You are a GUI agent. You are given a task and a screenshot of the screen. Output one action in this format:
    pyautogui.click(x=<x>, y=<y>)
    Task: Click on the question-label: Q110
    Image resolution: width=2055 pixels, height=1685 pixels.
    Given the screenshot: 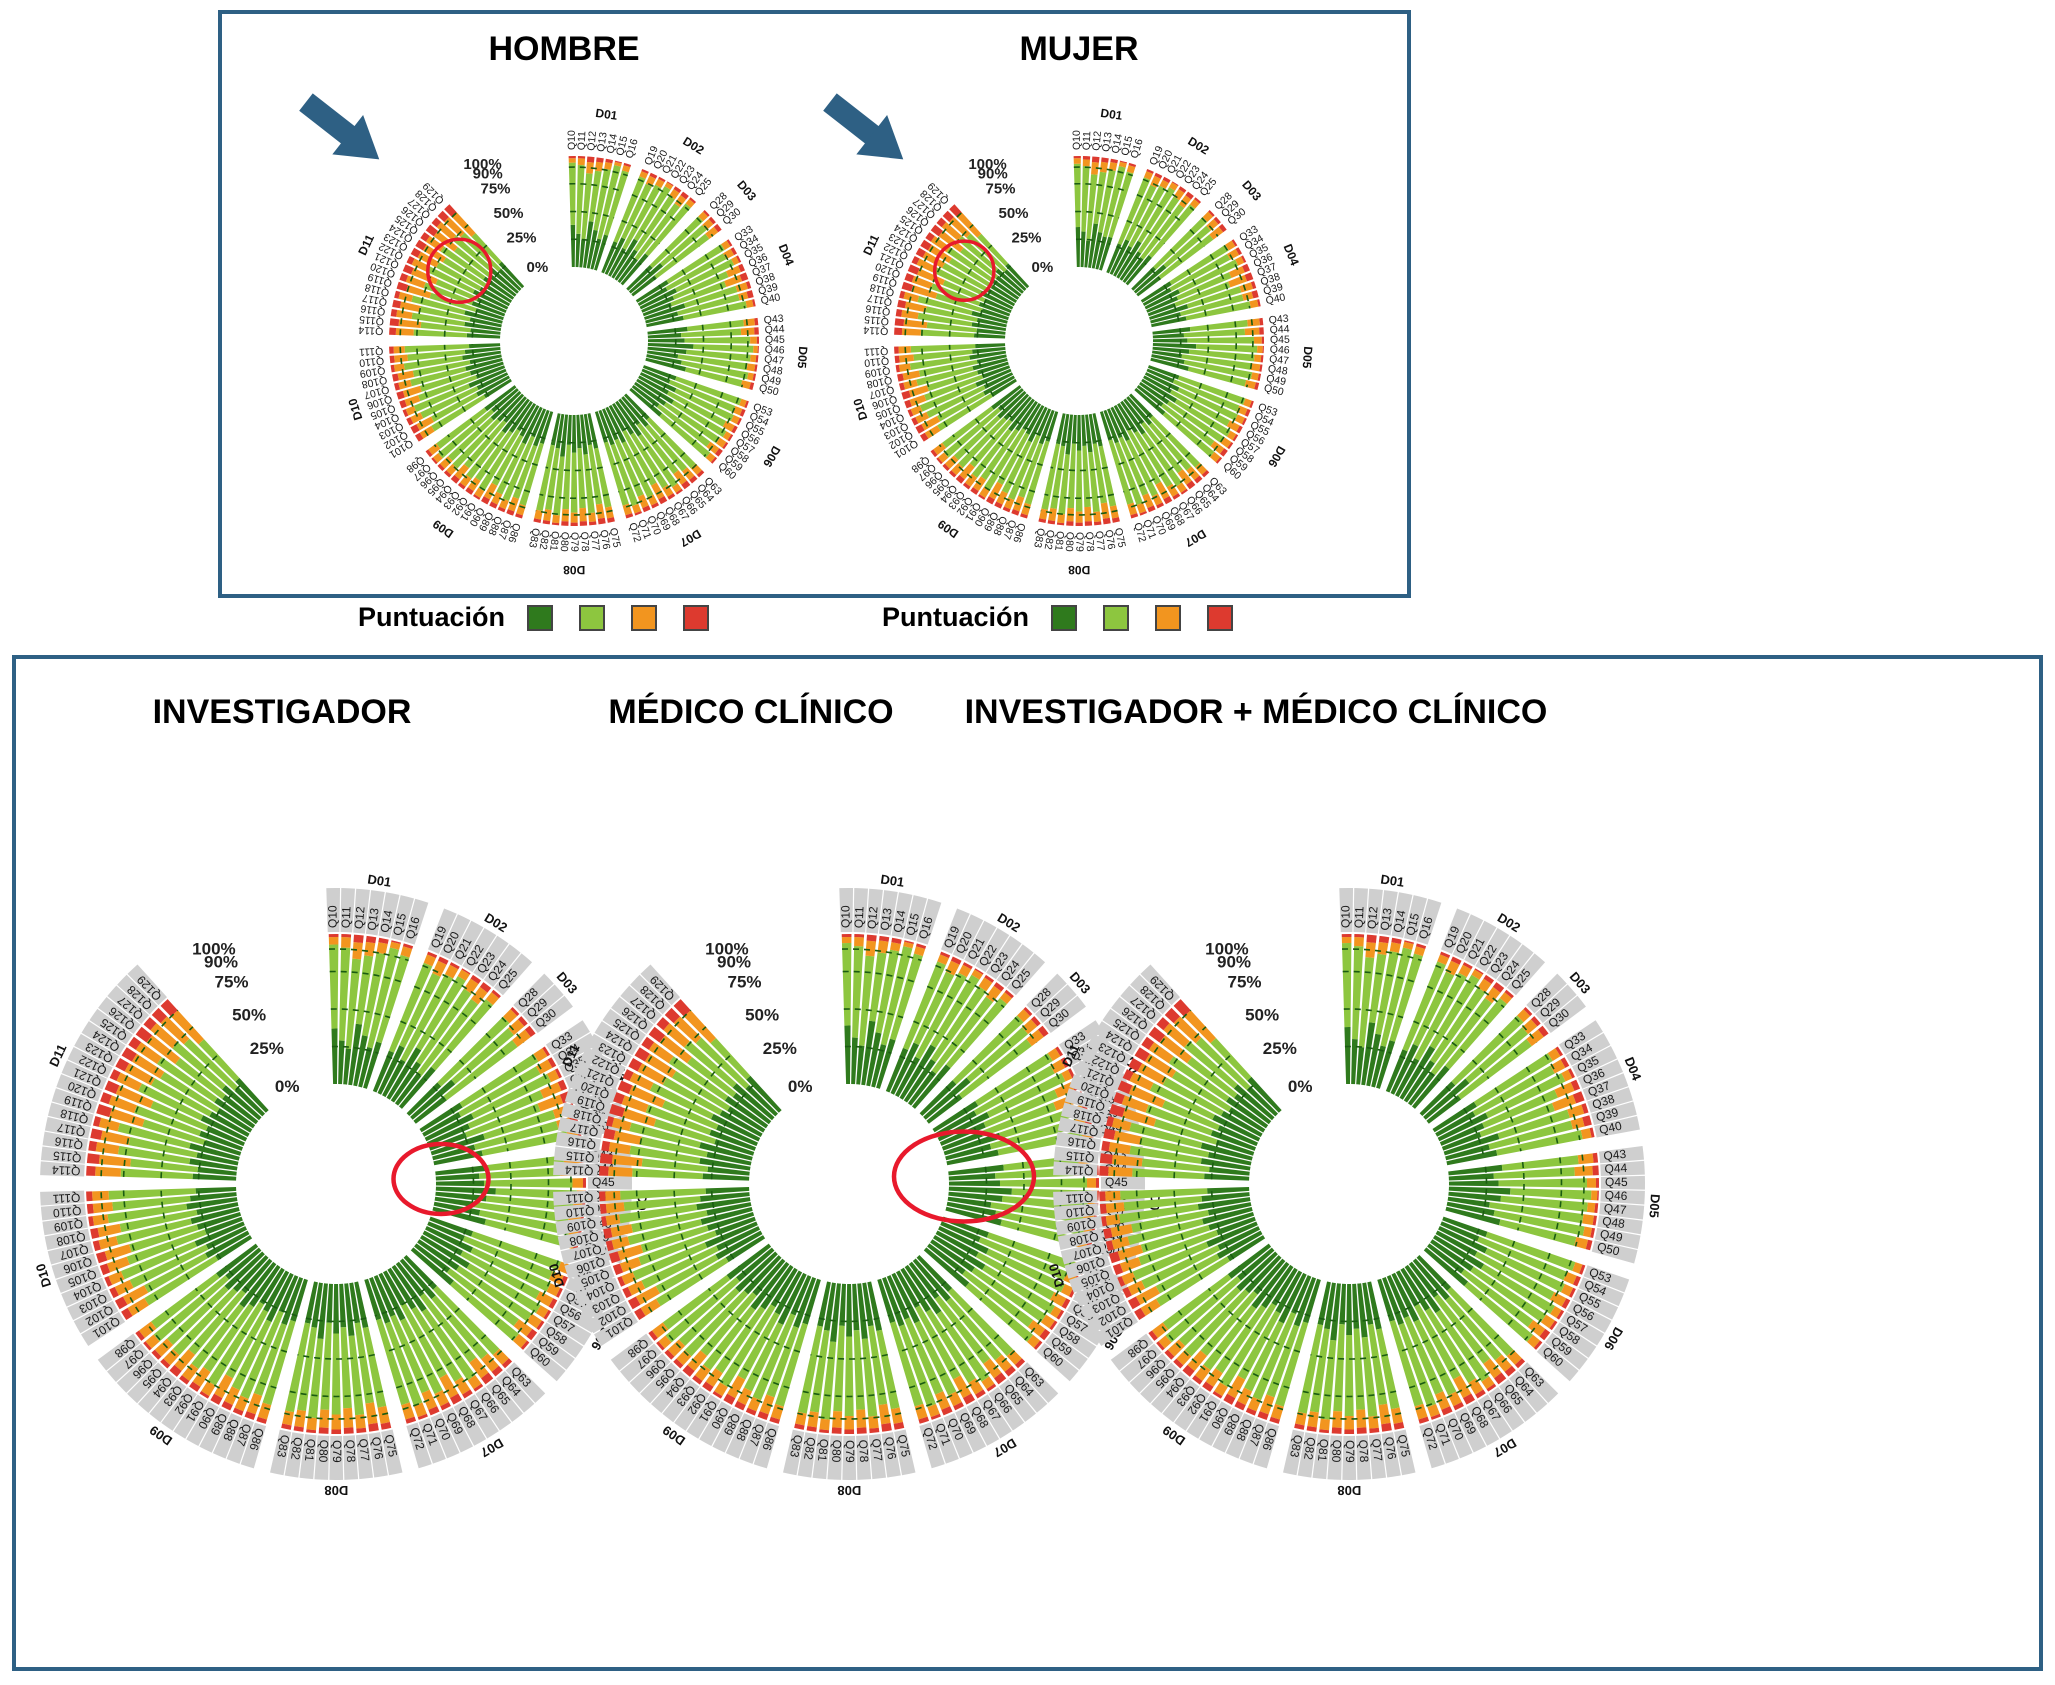 What is the action you would take?
    pyautogui.click(x=580, y=1211)
    